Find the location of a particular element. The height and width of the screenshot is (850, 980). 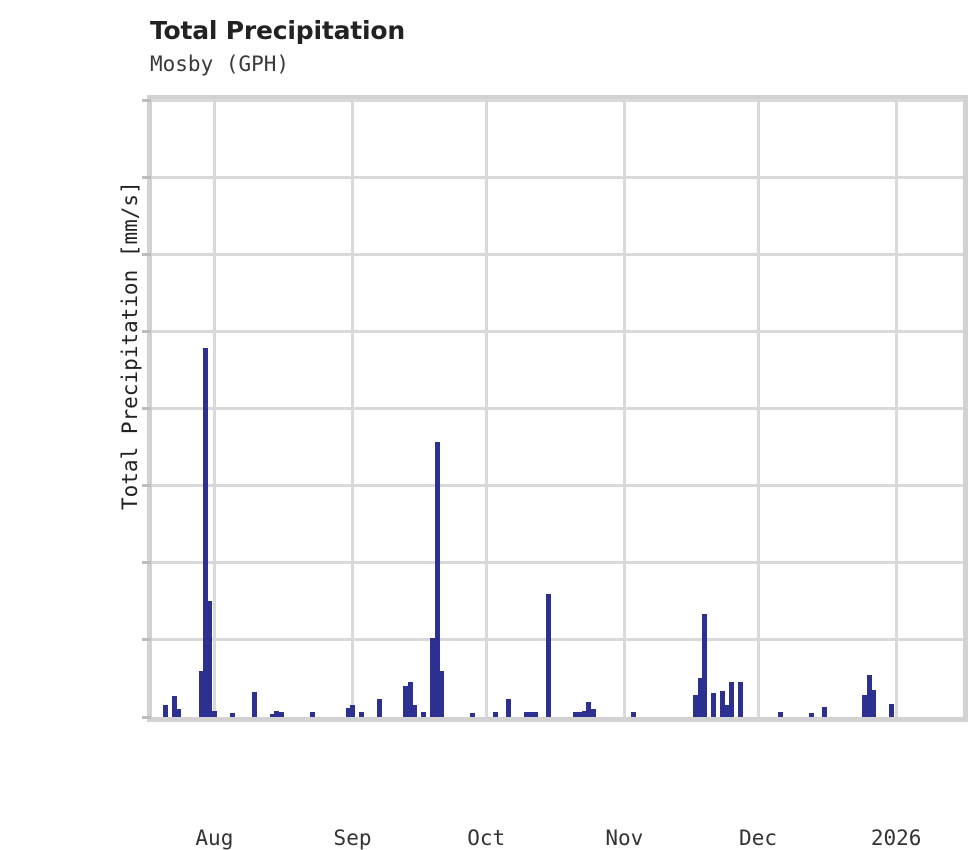

x-tick-label: Nov is located at coordinates (624, 838).